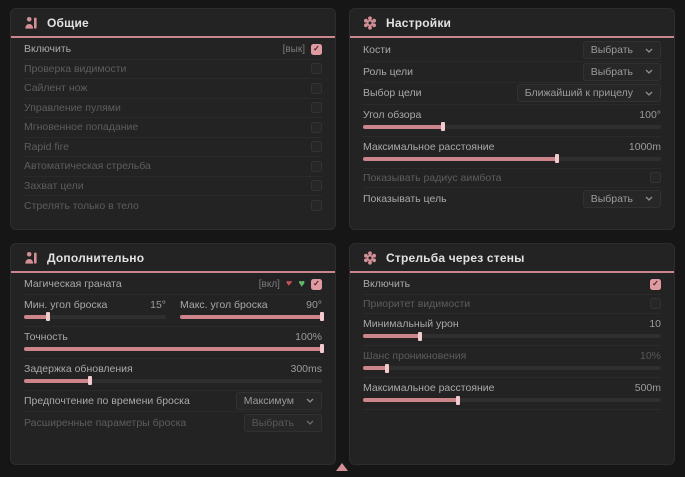  I want to click on visibility-priority-checkbox, so click(655, 304).